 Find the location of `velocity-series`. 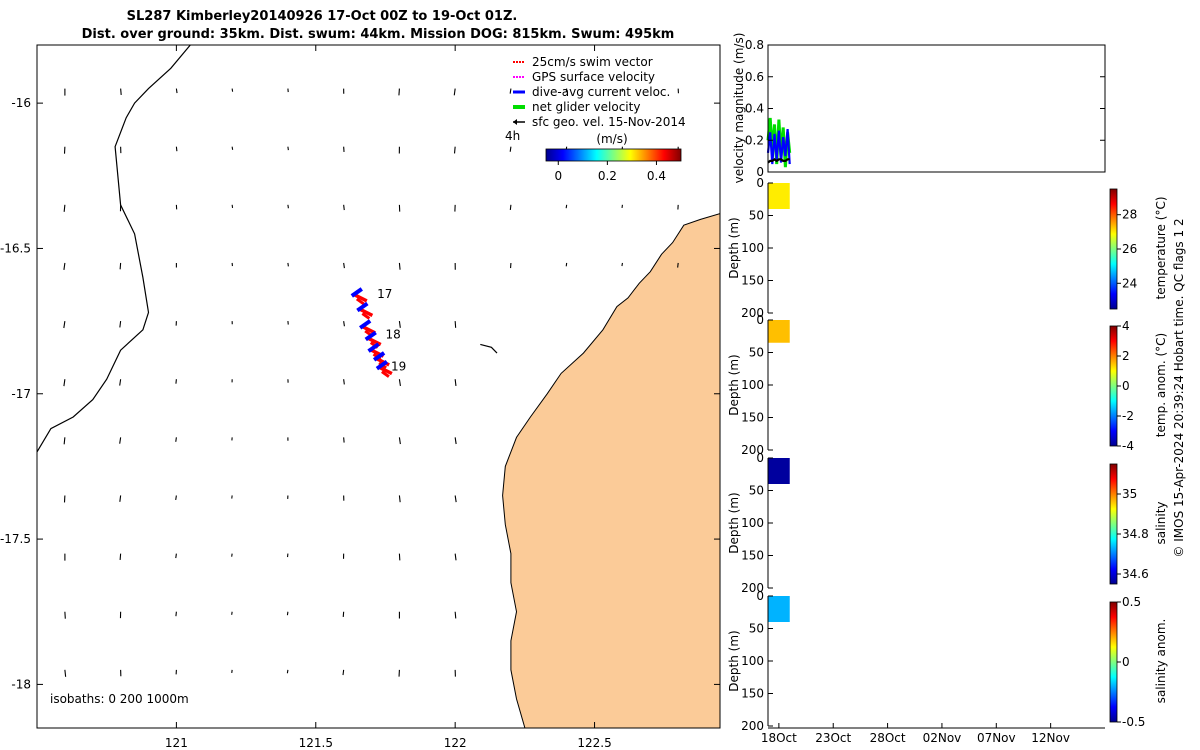

velocity-series is located at coordinates (778, 160).